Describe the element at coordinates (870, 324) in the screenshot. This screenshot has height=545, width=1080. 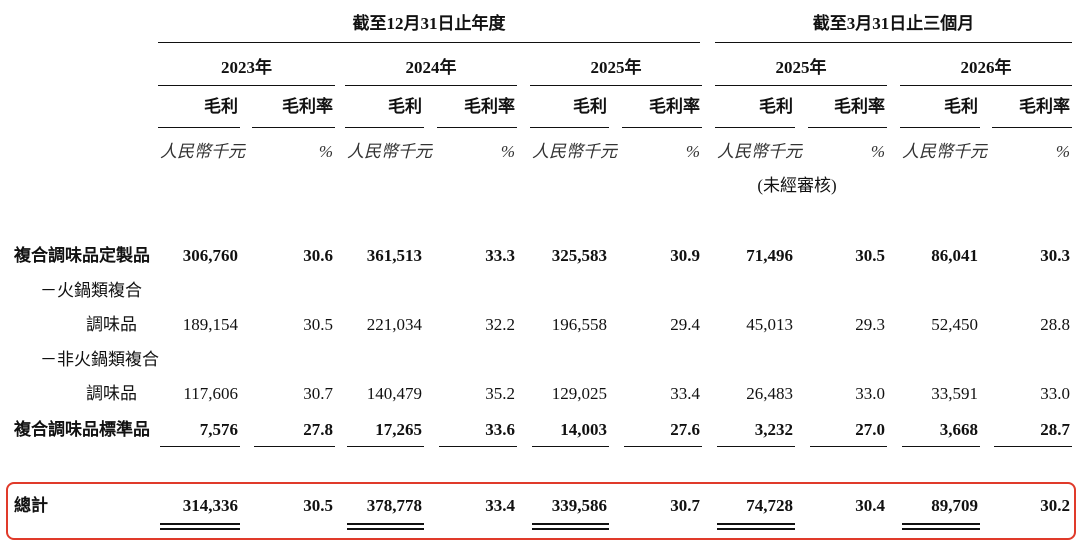
I see `cell: 29.3` at that location.